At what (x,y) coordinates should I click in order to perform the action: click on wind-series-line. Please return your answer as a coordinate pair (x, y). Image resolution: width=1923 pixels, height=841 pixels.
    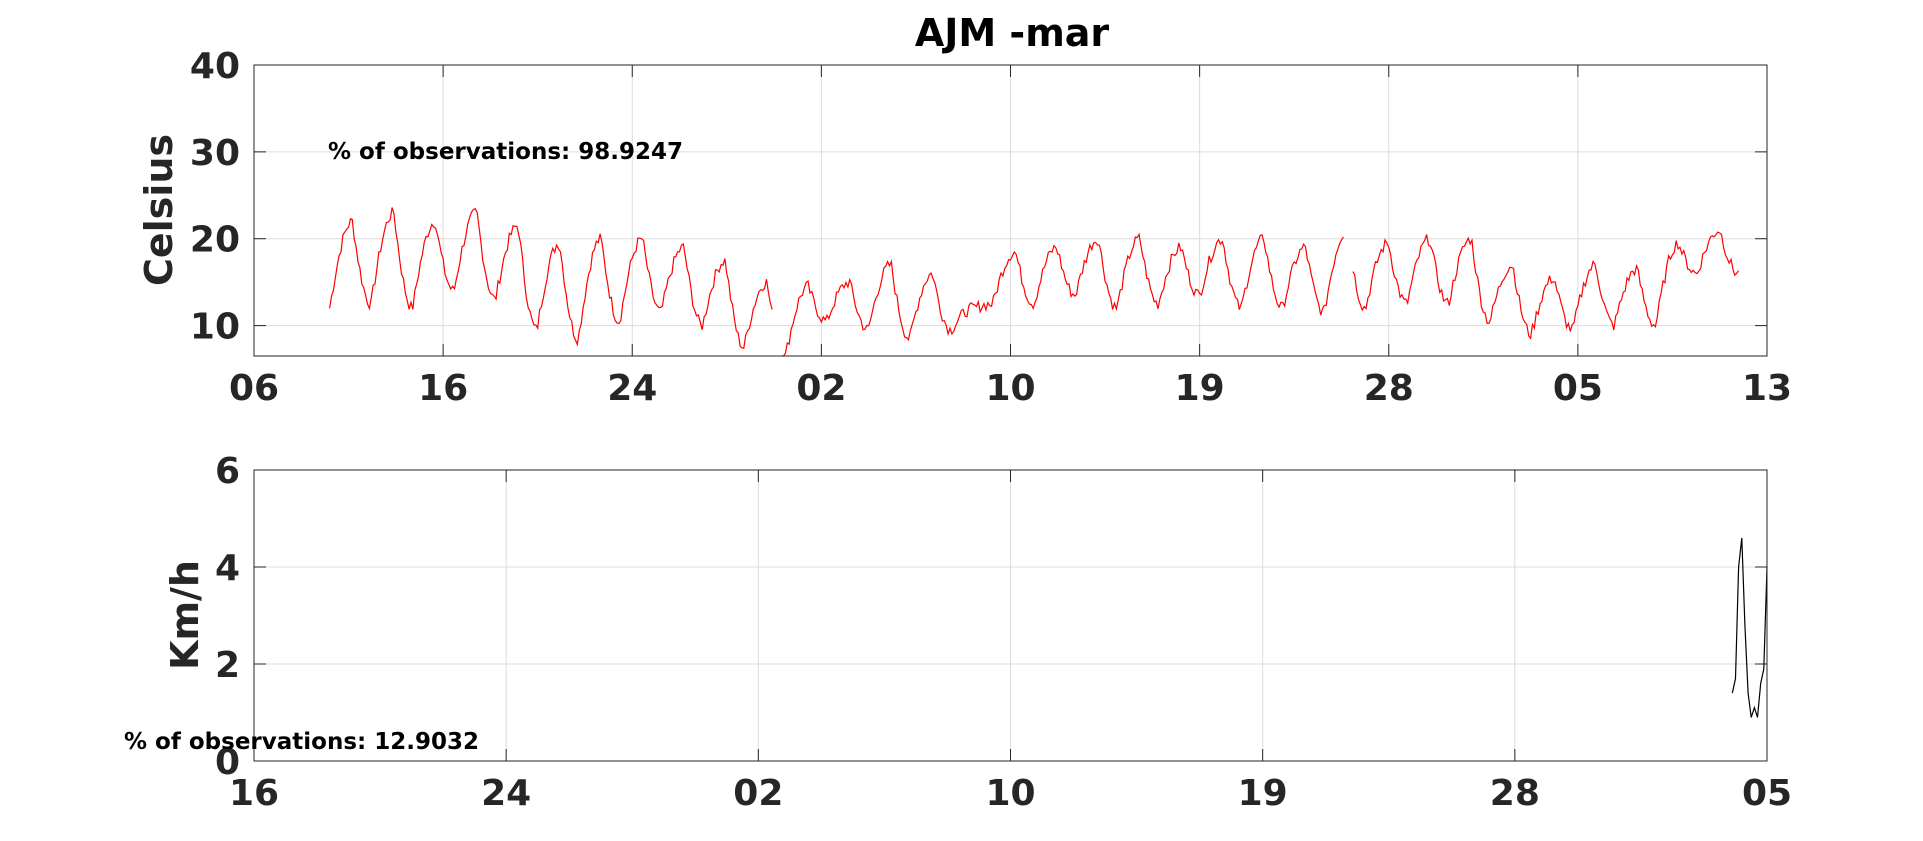
    Looking at the image, I should click on (1749, 627).